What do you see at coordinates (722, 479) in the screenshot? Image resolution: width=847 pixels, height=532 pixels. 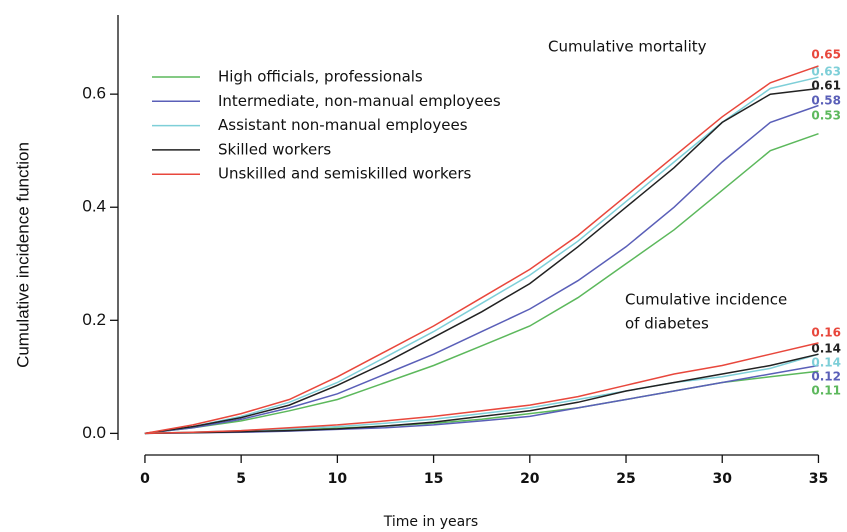 I see `x-tick-label: 30` at bounding box center [722, 479].